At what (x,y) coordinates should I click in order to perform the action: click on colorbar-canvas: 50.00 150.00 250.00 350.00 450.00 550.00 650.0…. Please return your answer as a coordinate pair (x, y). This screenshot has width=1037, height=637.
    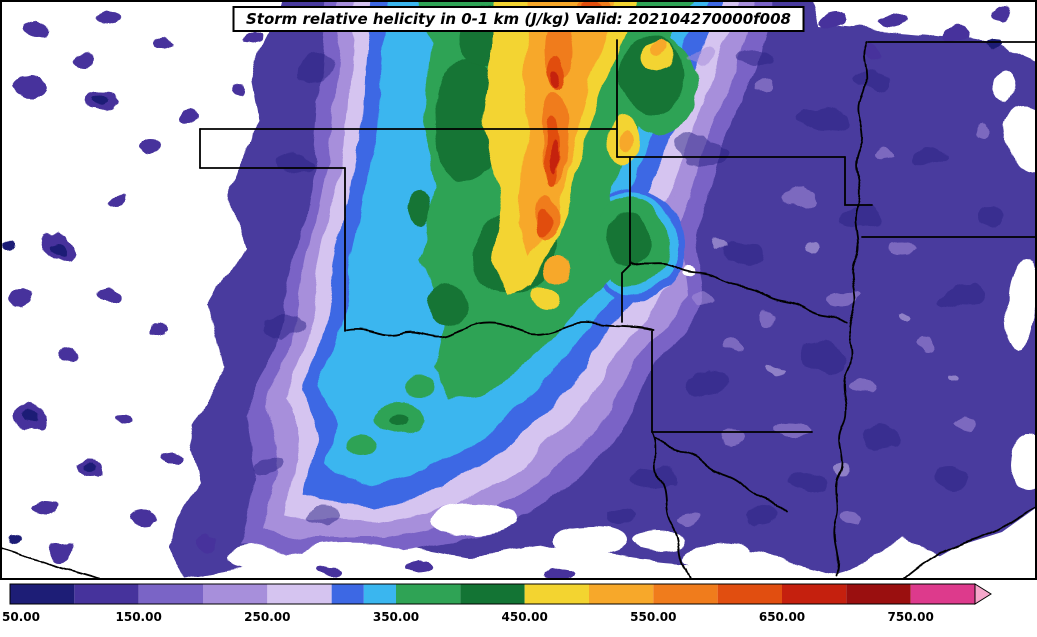
    Looking at the image, I should click on (497, 603).